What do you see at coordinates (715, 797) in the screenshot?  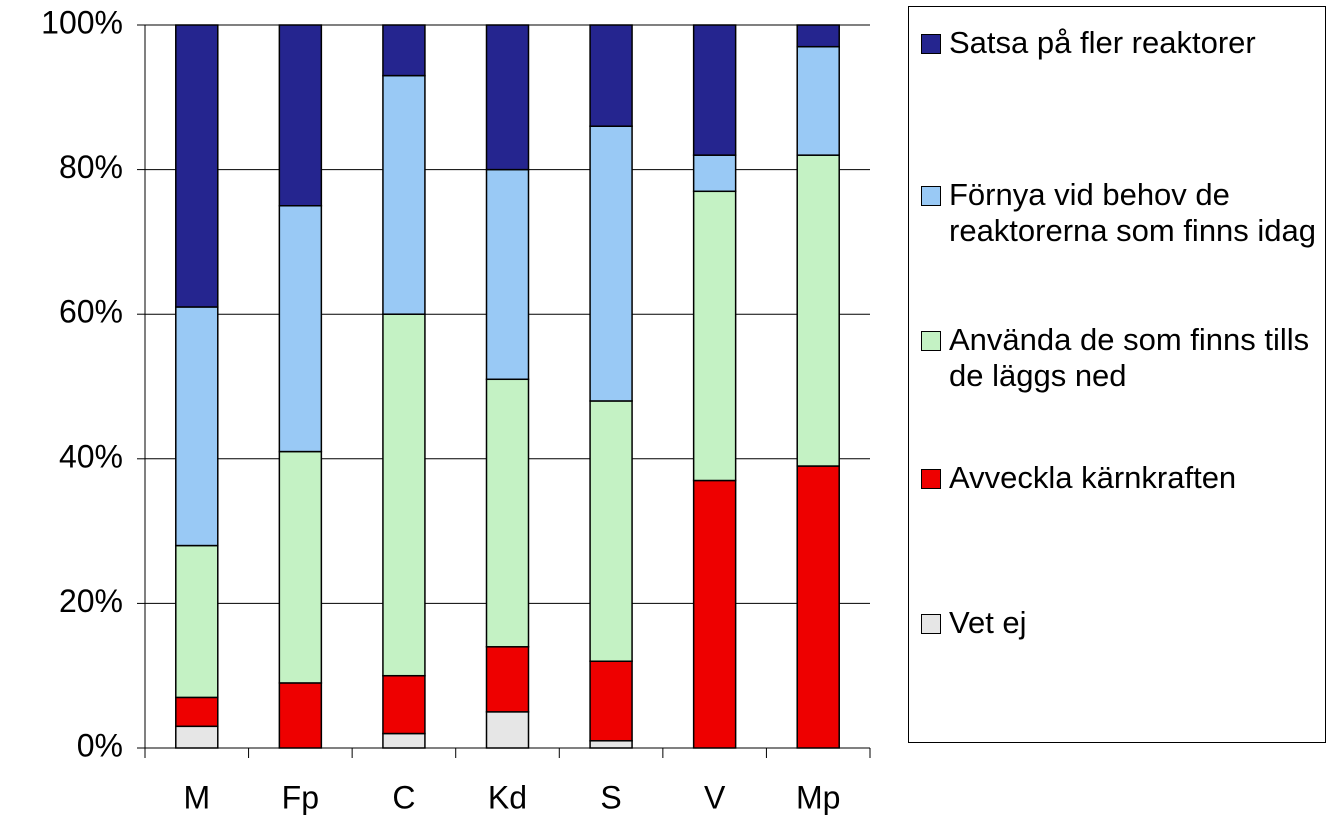 I see `x-tick-label: V` at bounding box center [715, 797].